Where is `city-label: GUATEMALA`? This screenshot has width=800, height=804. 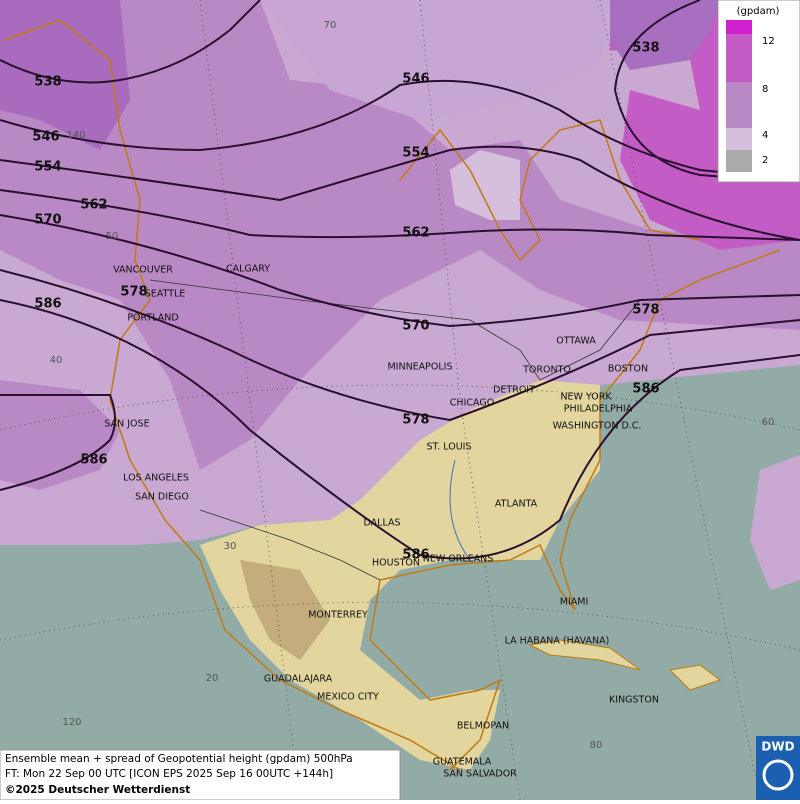
city-label: GUATEMALA is located at coordinates (462, 762).